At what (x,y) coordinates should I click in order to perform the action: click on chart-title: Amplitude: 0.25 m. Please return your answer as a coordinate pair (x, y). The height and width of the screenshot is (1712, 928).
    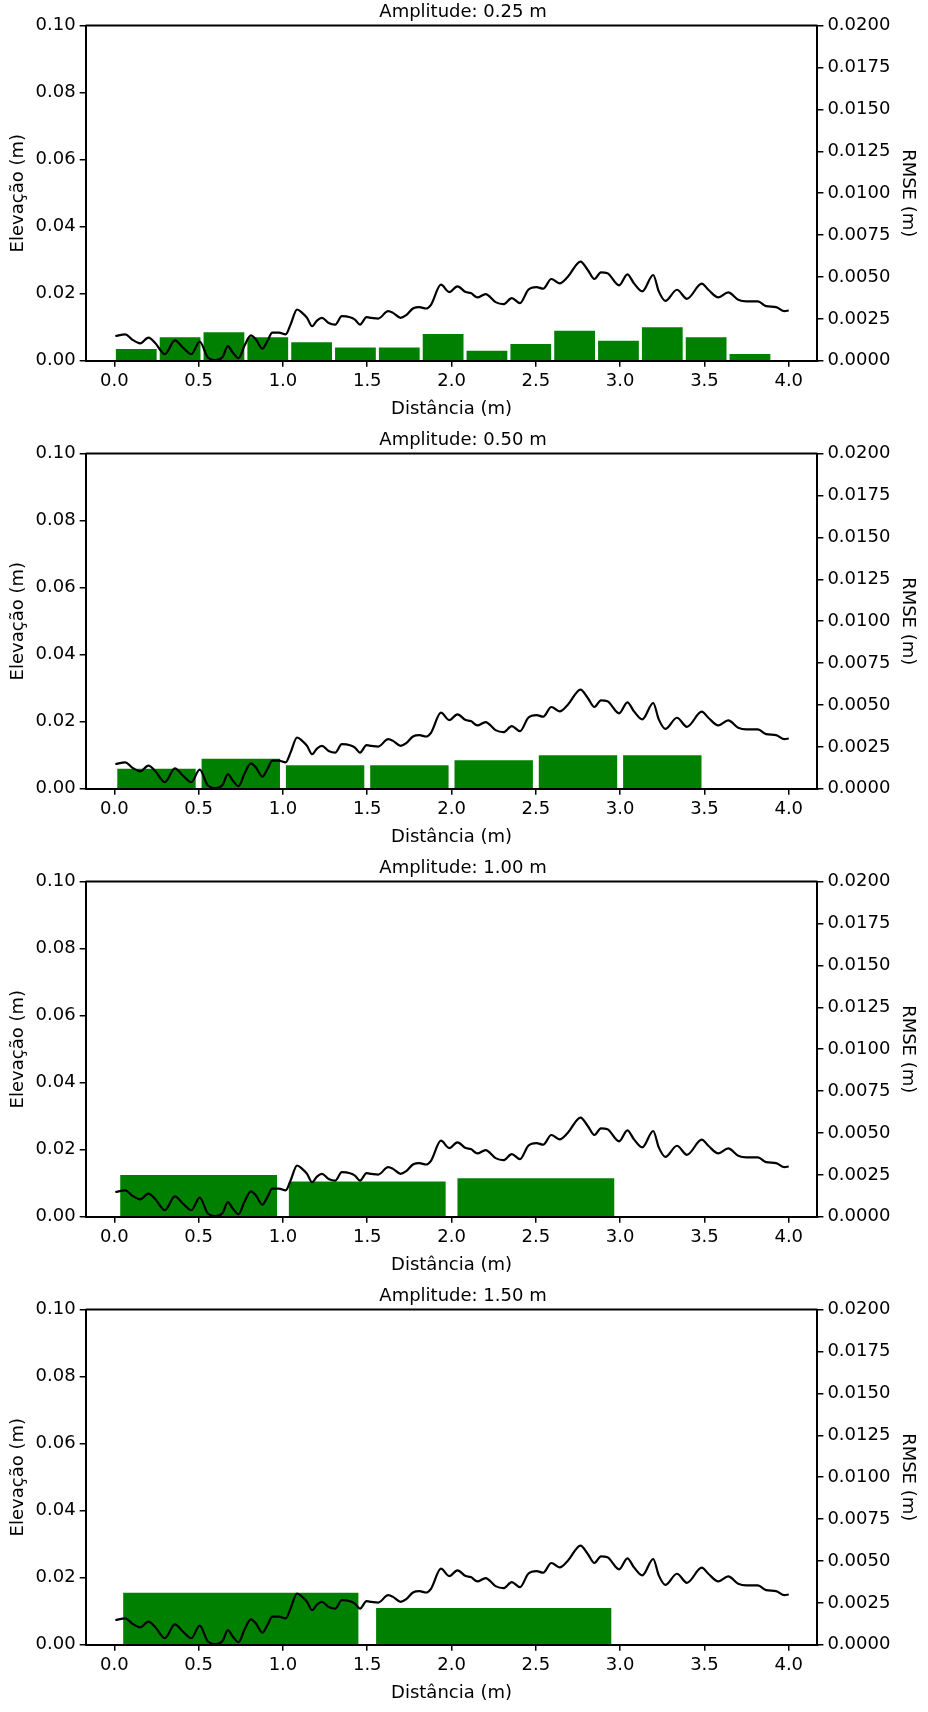
    Looking at the image, I should click on (463, 11).